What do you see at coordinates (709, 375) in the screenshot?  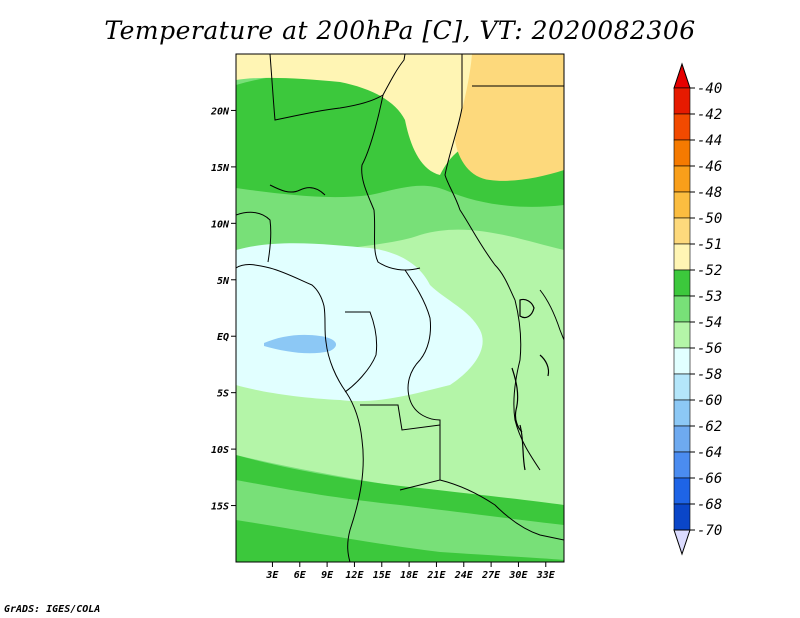 I see `colorbar-label: -58` at bounding box center [709, 375].